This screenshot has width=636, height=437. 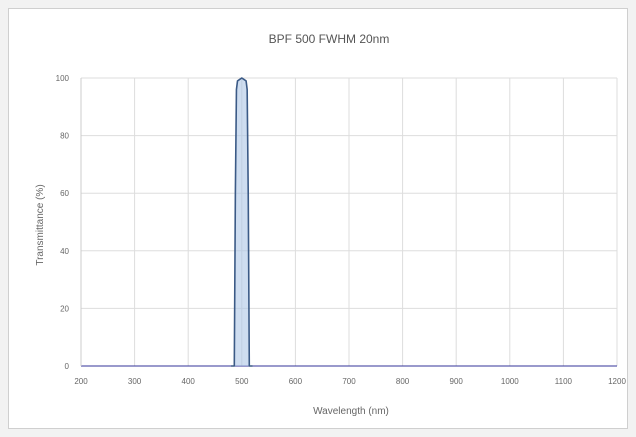 I want to click on series-layer, so click(x=242, y=222).